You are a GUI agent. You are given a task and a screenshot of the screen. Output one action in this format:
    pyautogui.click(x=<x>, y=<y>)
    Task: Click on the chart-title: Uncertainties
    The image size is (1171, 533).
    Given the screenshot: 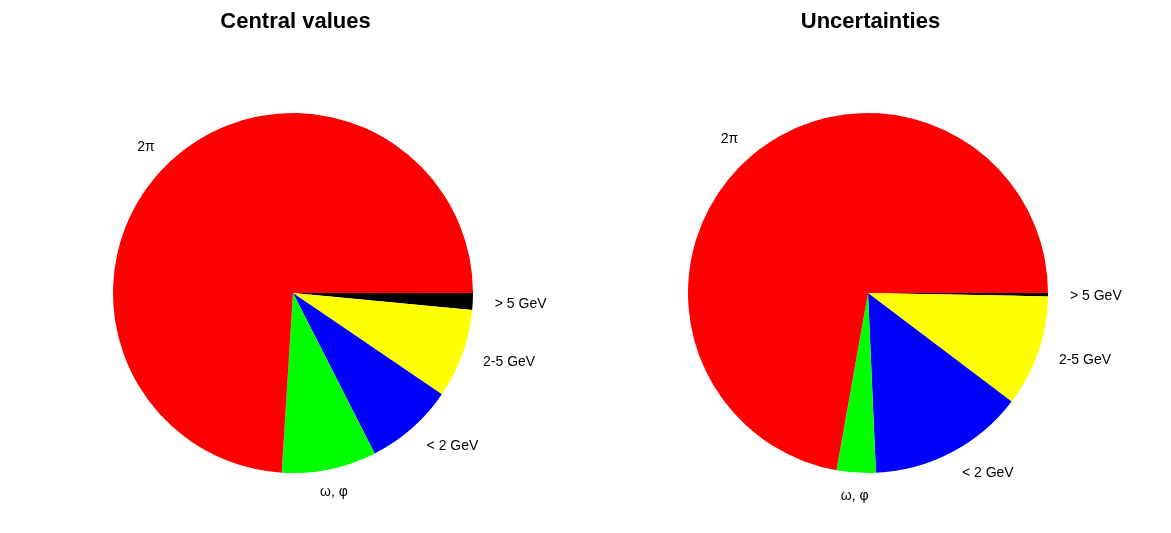 What is the action you would take?
    pyautogui.click(x=870, y=21)
    